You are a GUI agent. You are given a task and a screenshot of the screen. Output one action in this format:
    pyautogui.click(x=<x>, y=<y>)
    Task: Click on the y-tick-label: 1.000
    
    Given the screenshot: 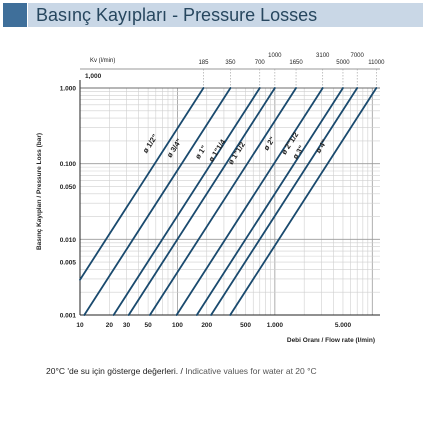 What is the action you would take?
    pyautogui.click(x=68, y=89)
    